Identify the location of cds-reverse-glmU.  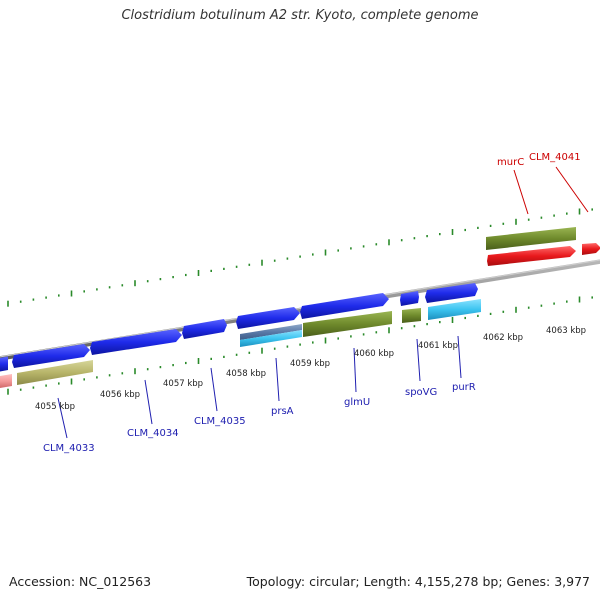
(347, 324).